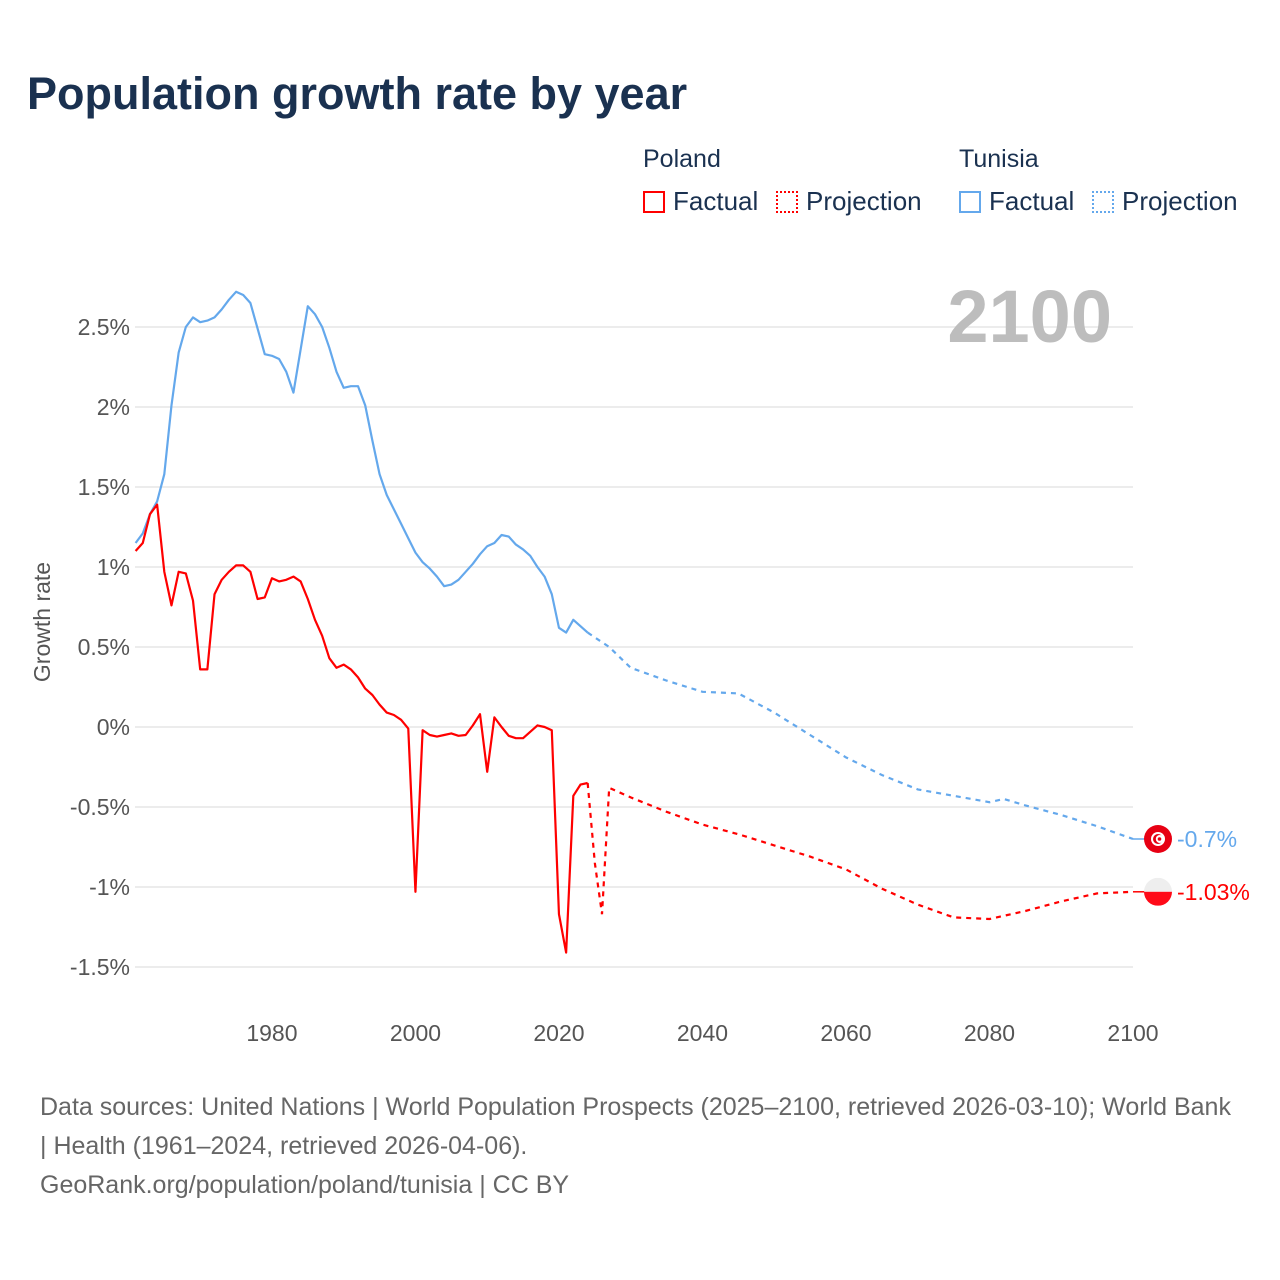  I want to click on legend-swatch-dotted-red, so click(787, 201).